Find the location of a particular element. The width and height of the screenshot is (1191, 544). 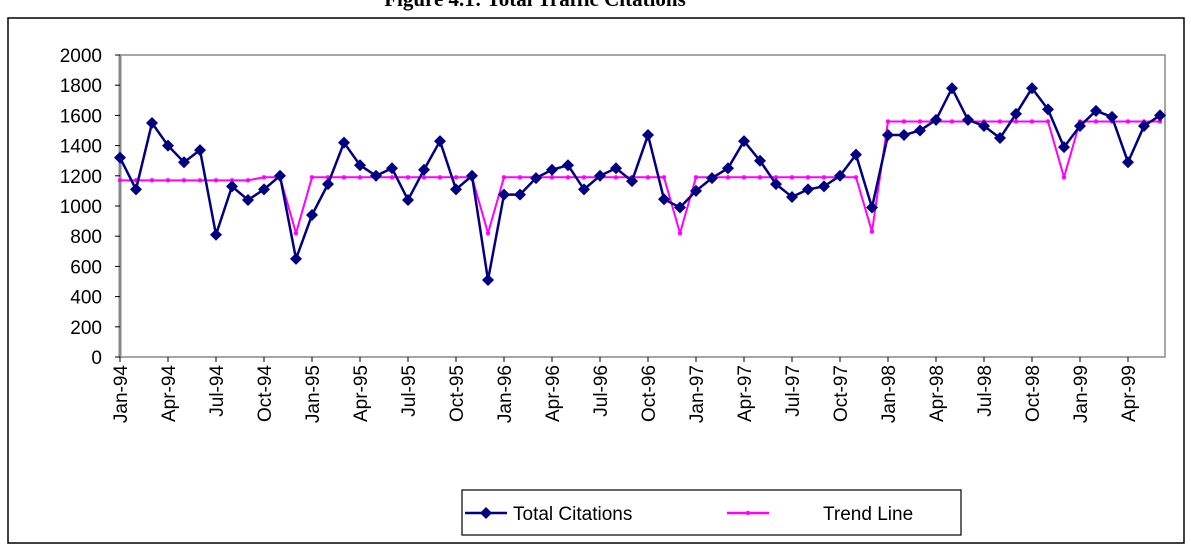

x-tick-label: Apr-95 is located at coordinates (361, 393).